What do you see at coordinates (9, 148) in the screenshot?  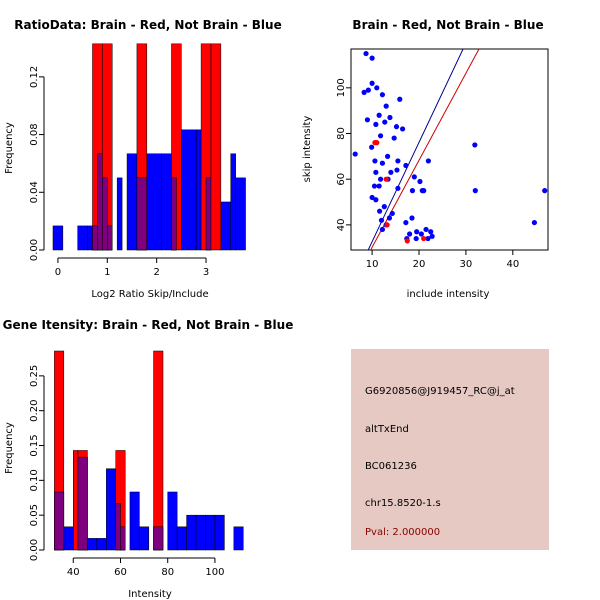 I see `ratio-hist-ylabel: Frequency` at bounding box center [9, 148].